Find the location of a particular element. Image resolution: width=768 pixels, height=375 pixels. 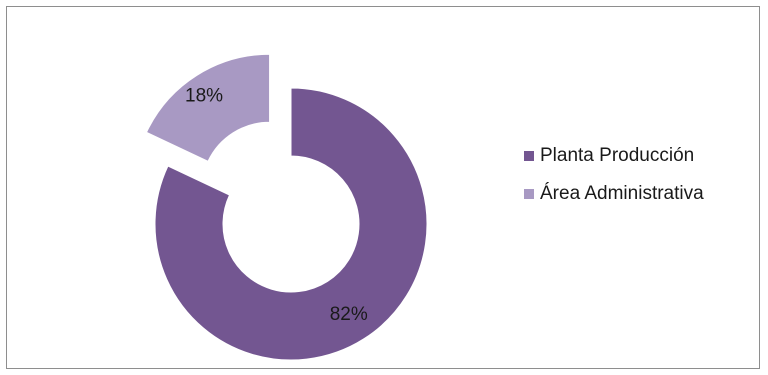

slice-label-planta-produccion: 82% is located at coordinates (349, 314).